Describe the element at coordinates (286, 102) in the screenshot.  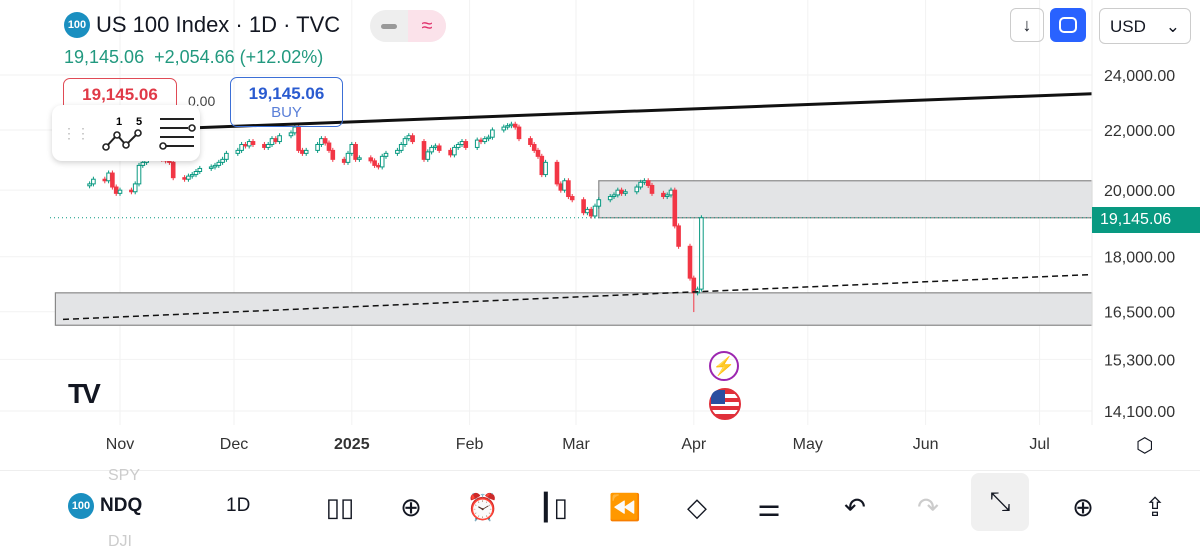
I see `buy-button: 19,145.06 BUY` at that location.